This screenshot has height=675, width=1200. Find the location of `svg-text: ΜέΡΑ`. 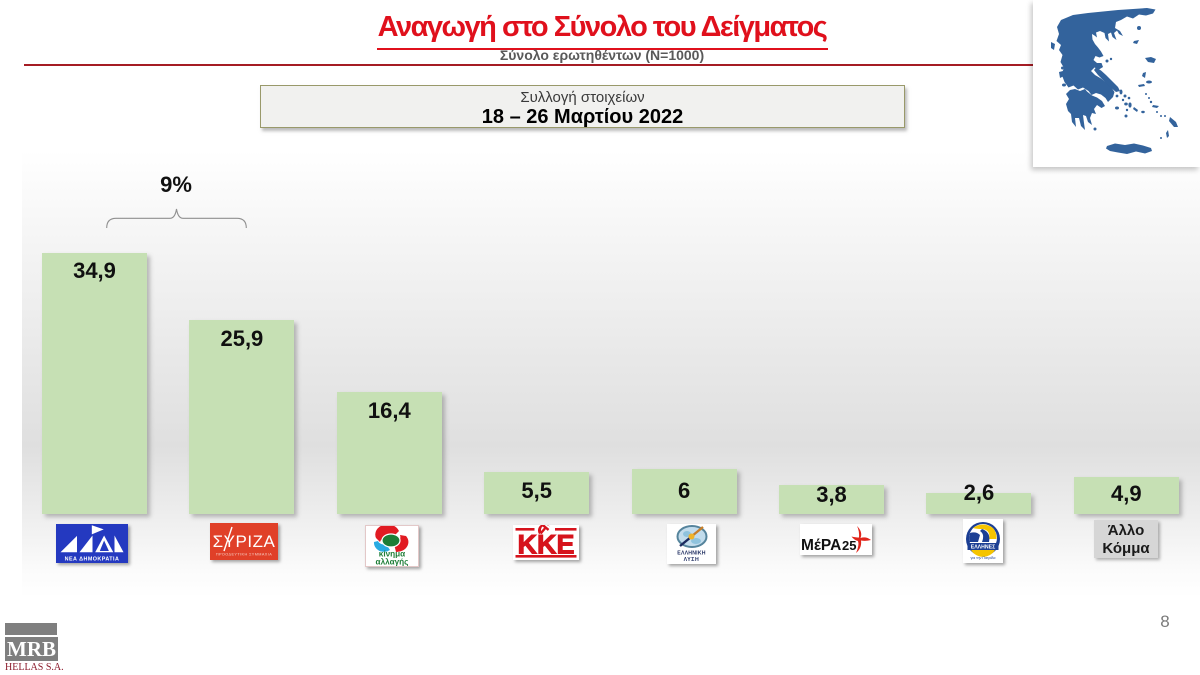

svg-text: ΜέΡΑ is located at coordinates (821, 545).